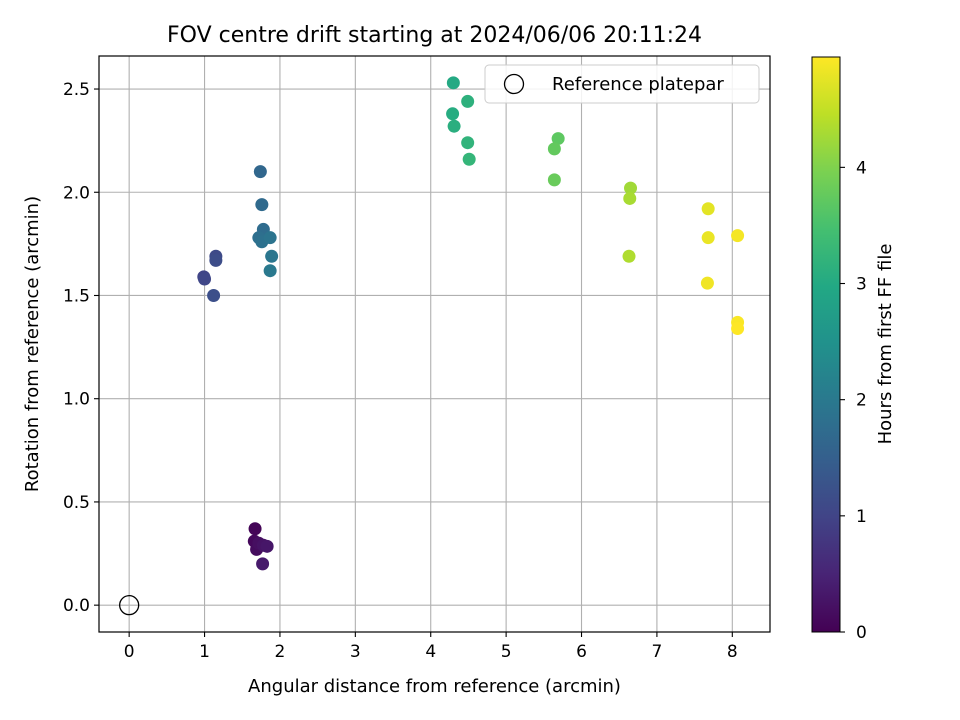  I want to click on colorbar-tick-label: 4, so click(861, 168).